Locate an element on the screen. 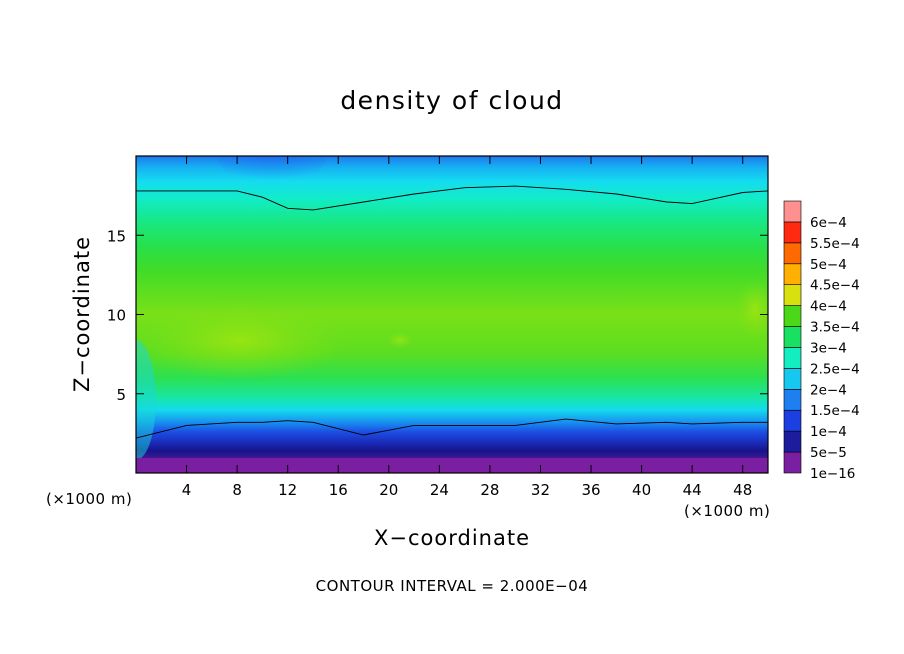  x-tick-label: 12 is located at coordinates (287, 490).